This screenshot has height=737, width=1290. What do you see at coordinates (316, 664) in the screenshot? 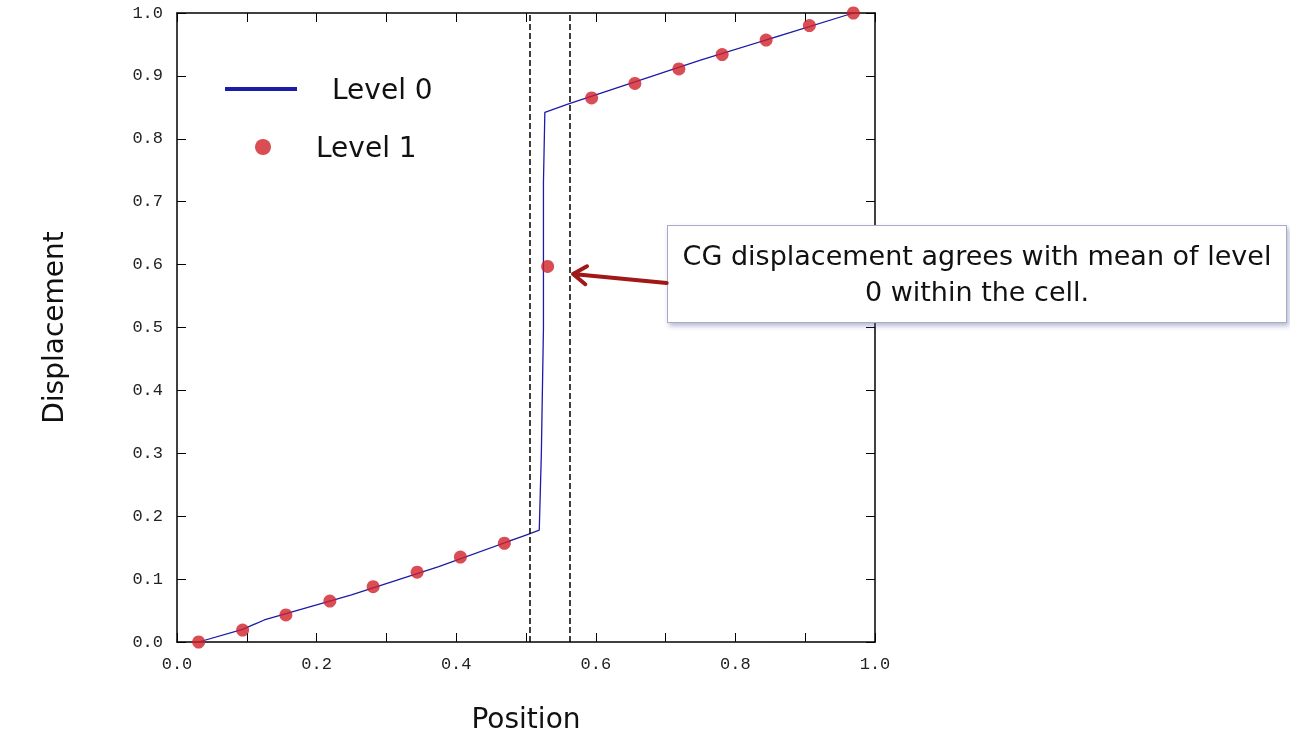
I see `x-tick-label: 0.2` at bounding box center [316, 664].